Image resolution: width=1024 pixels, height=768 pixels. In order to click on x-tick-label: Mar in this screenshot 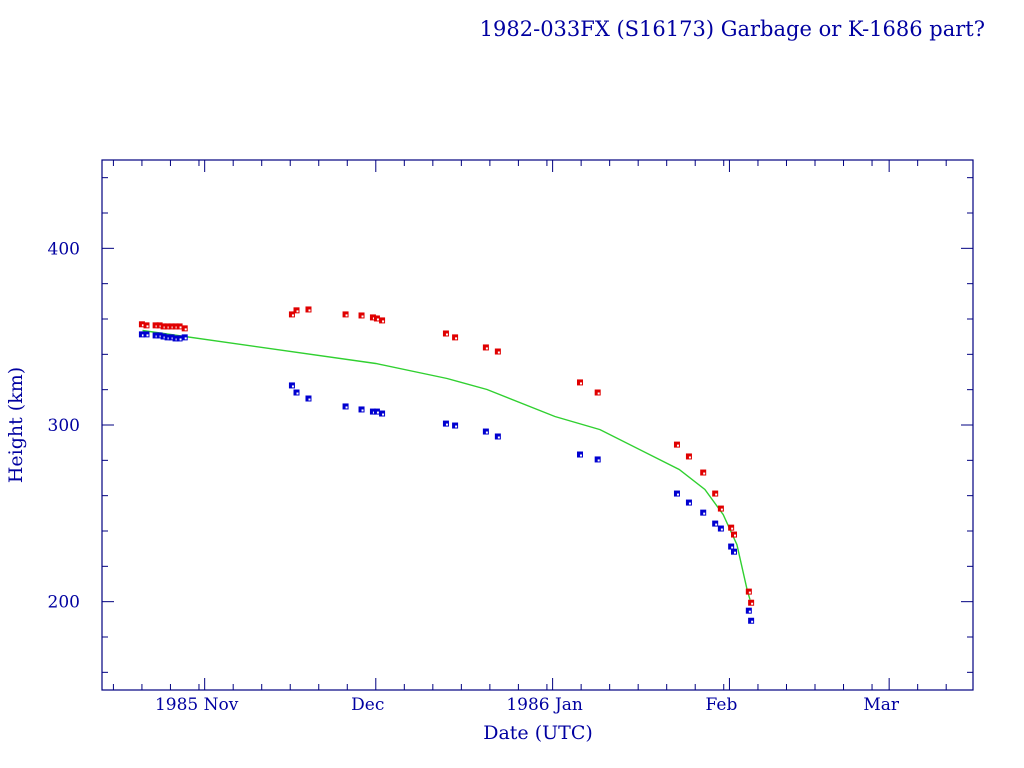, I will do `click(881, 705)`.